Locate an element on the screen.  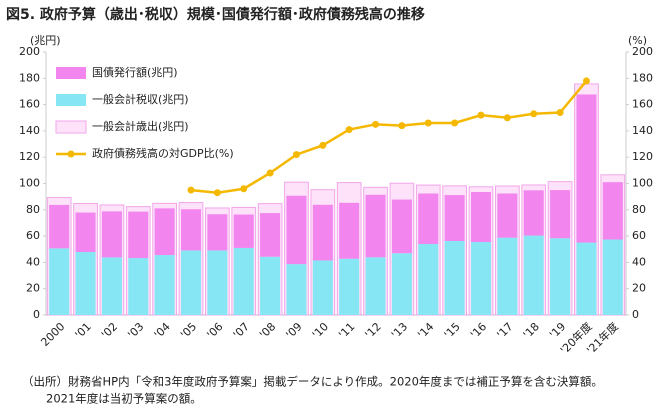
x-tick-label: '14 is located at coordinates (425, 330).